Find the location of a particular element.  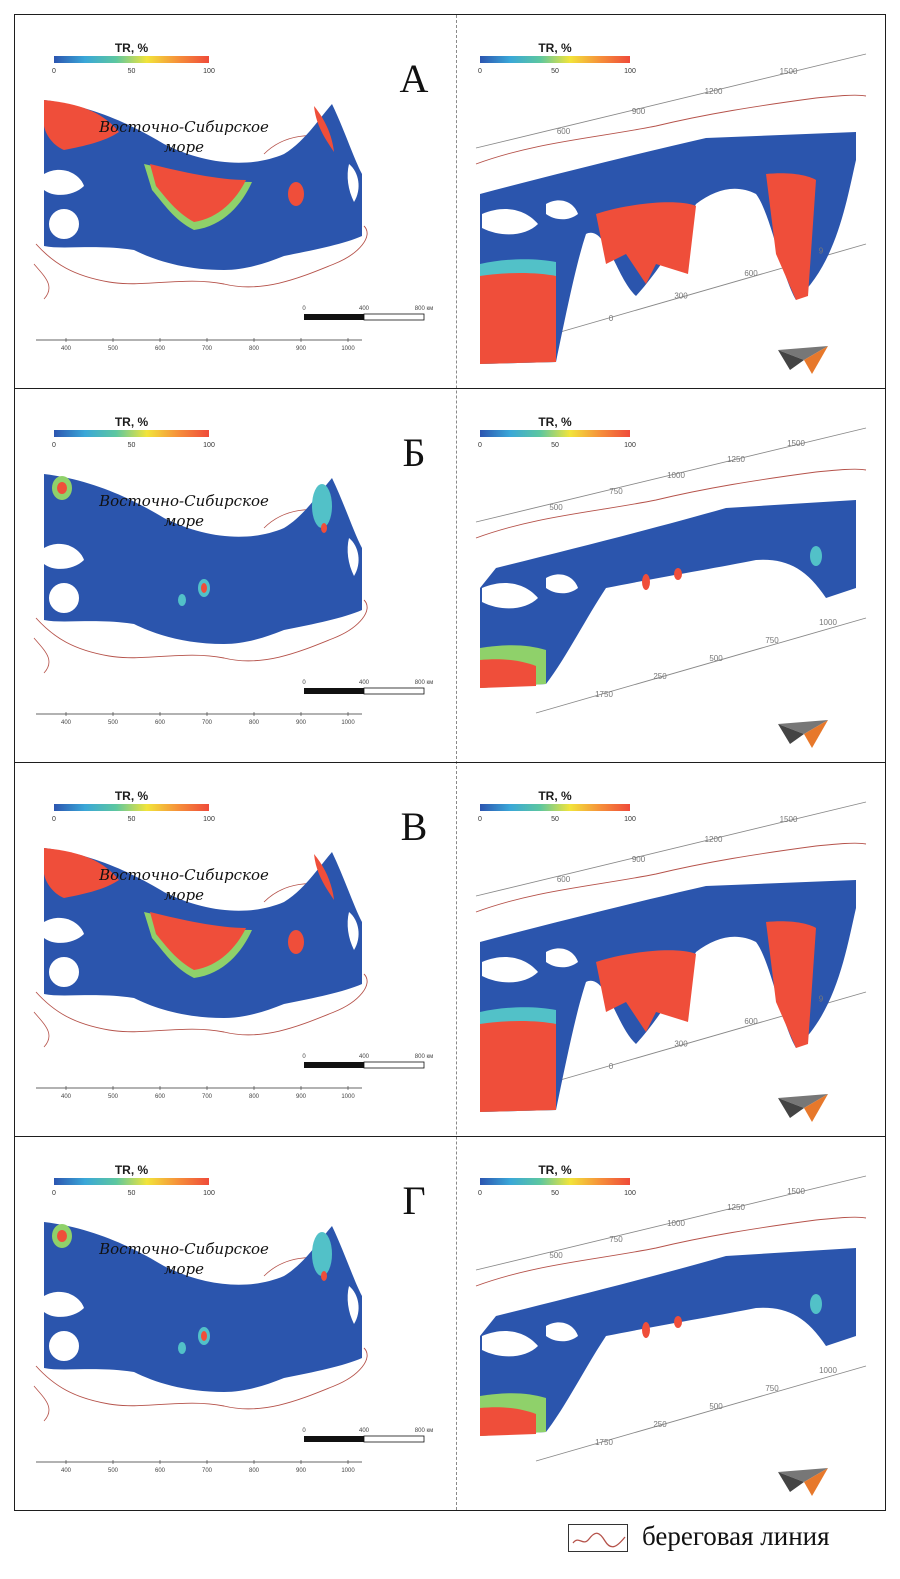

contour-label: 1250 is located at coordinates (736, 1207).